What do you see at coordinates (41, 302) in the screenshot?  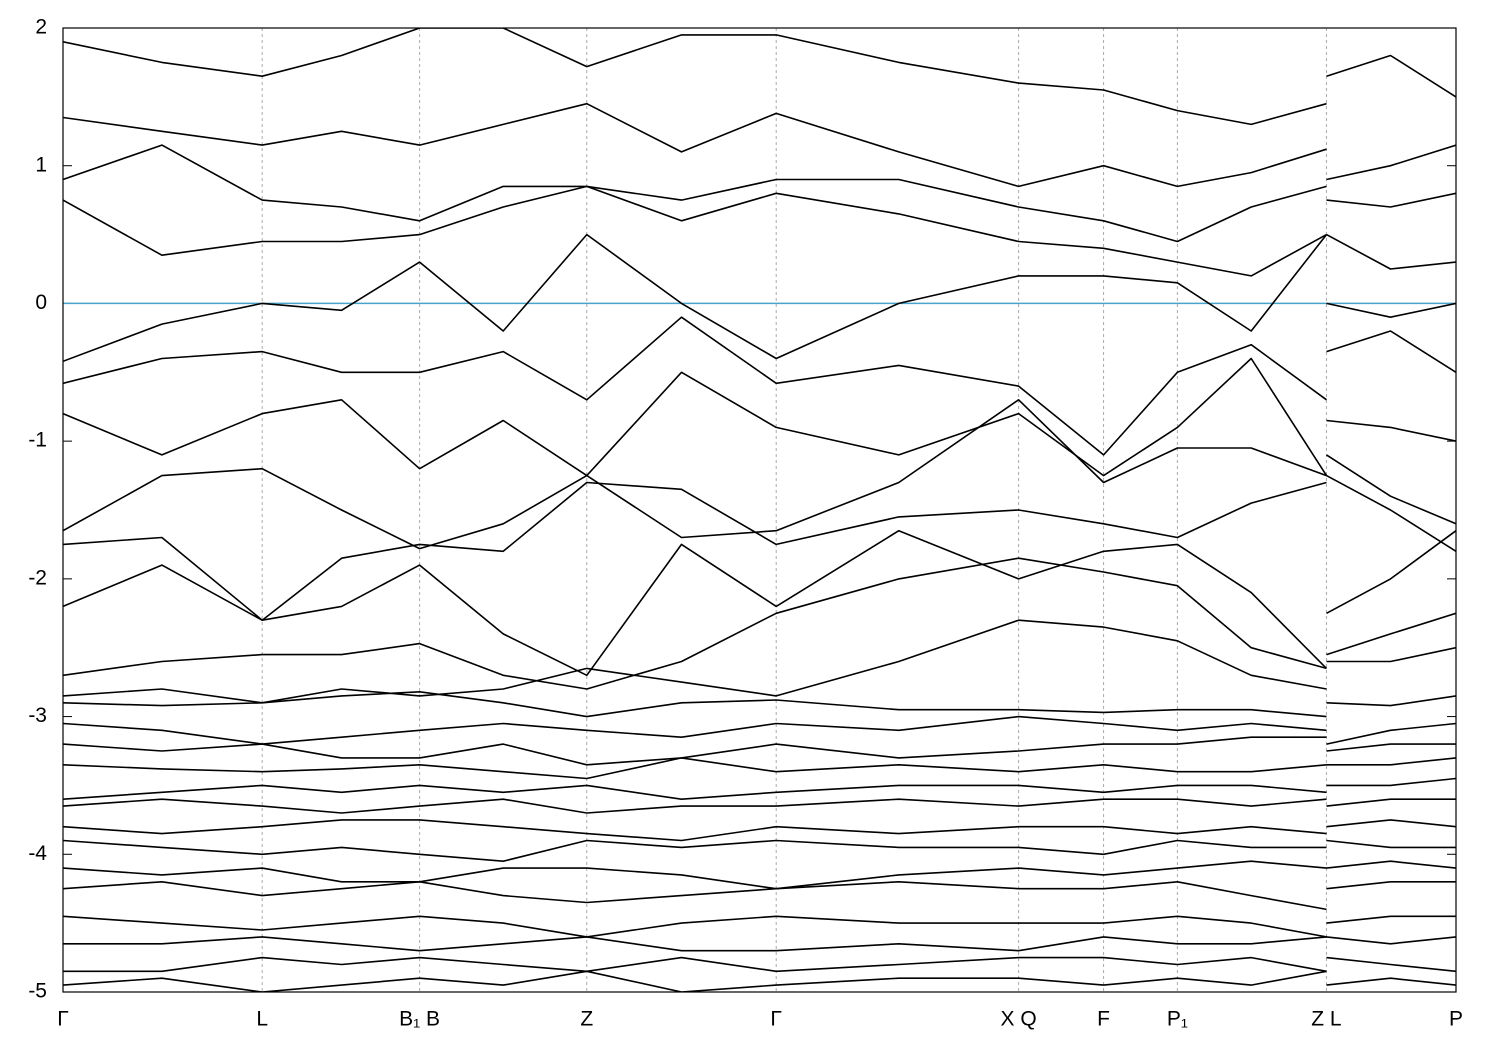 I see `y-tick-label: 0` at bounding box center [41, 302].